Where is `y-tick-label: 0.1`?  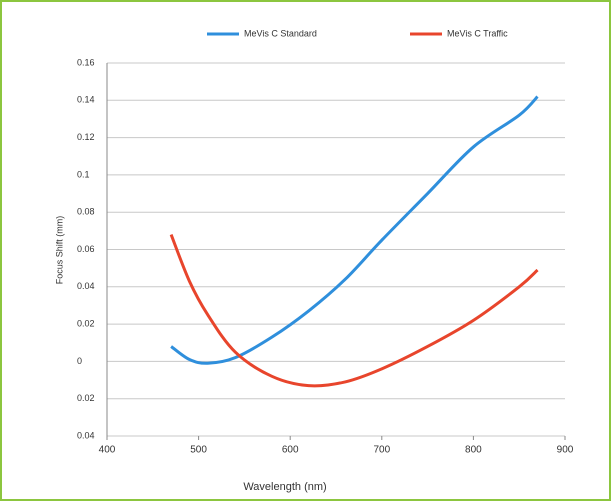 y-tick-label: 0.1 is located at coordinates (83, 174).